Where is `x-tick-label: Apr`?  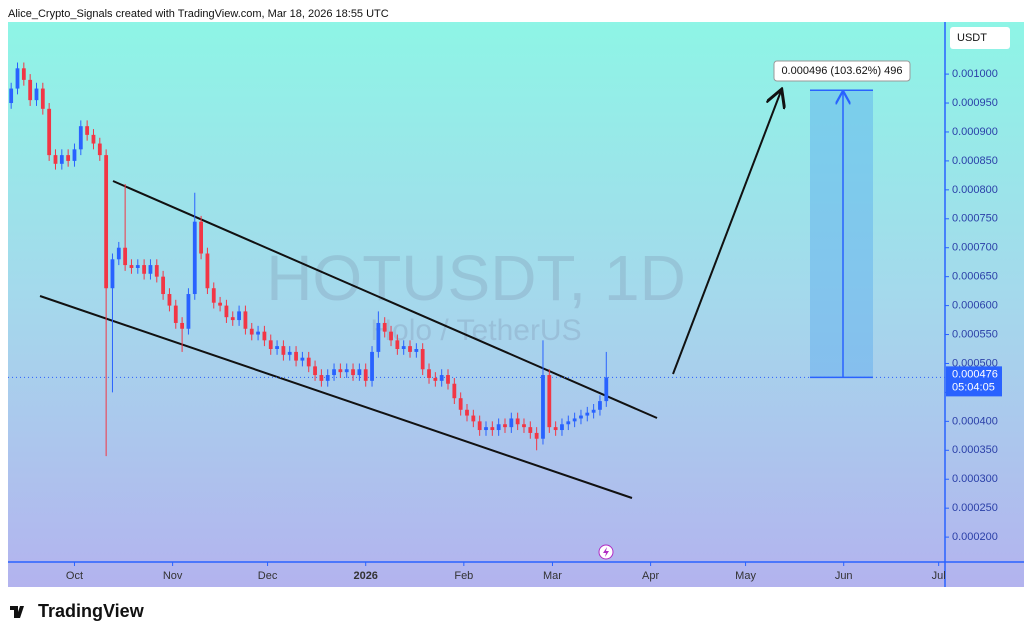 x-tick-label: Apr is located at coordinates (650, 576).